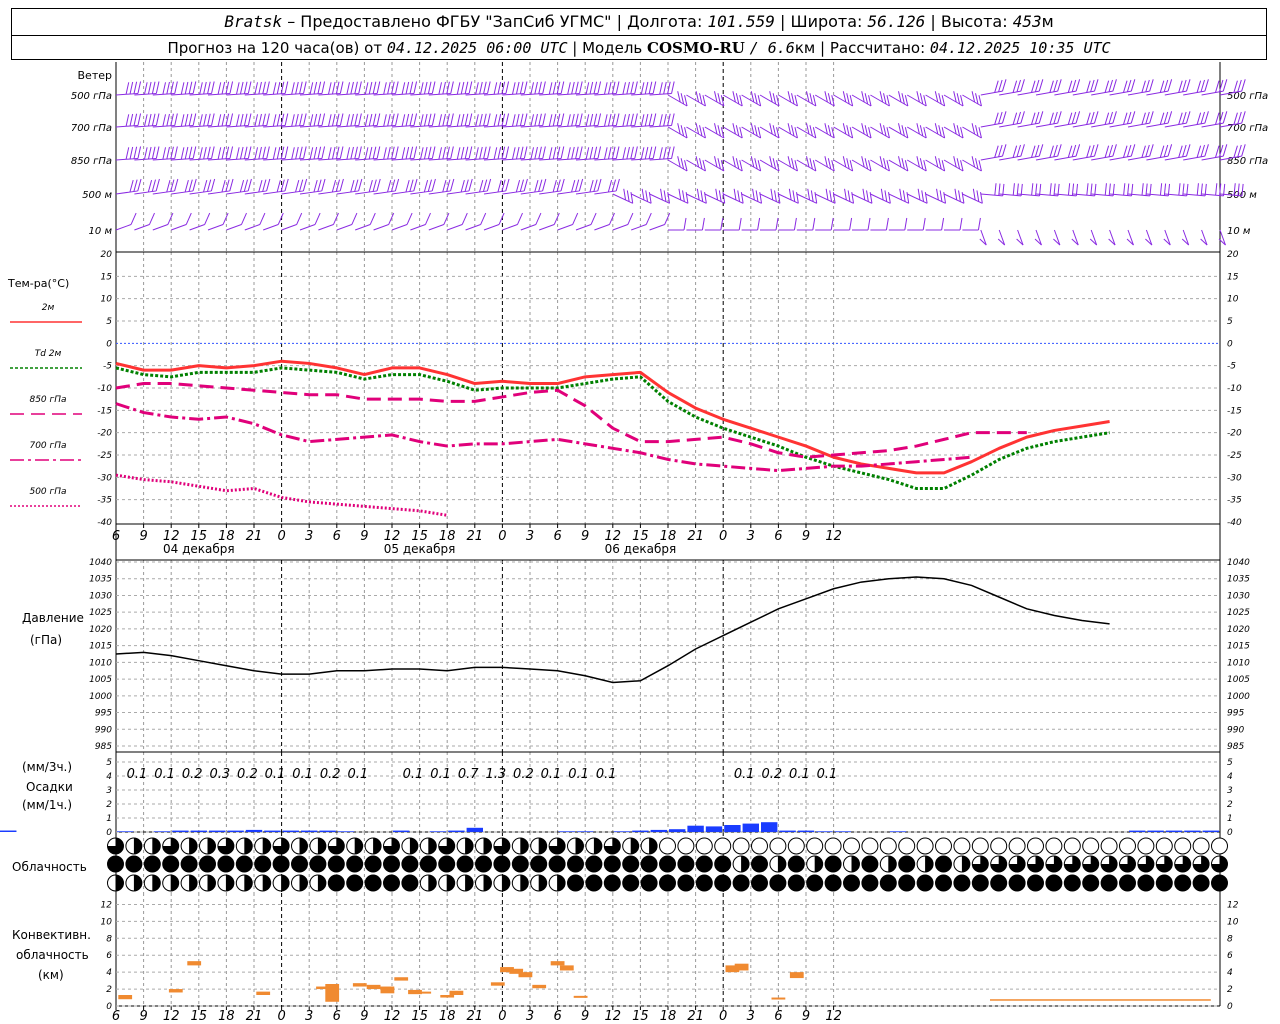 This screenshot has height=1024, width=1280. I want to click on time-tick-label: 12, so click(613, 1016).